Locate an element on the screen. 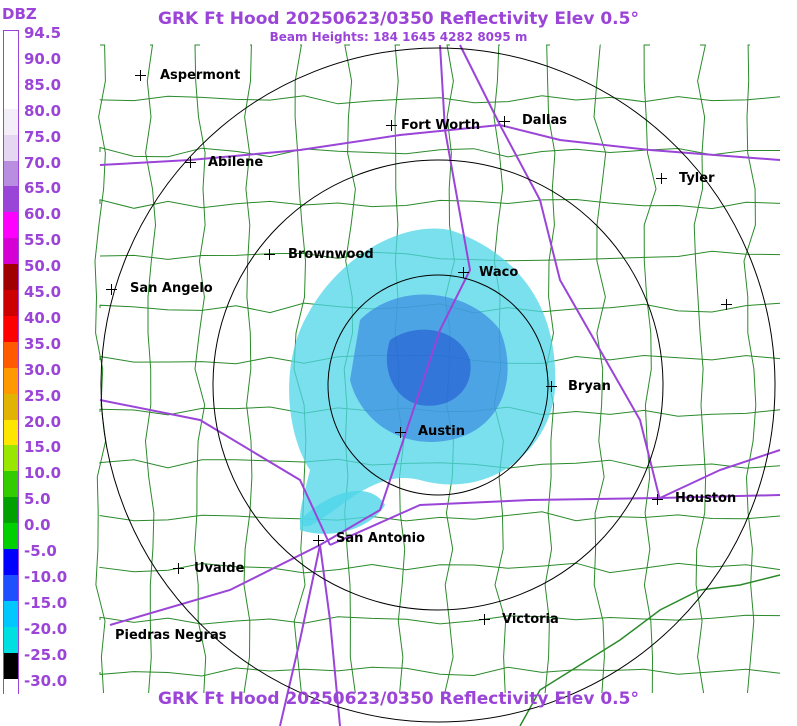 Image resolution: width=797 pixels, height=726 pixels. legend-level-label: 35.0 is located at coordinates (43, 343).